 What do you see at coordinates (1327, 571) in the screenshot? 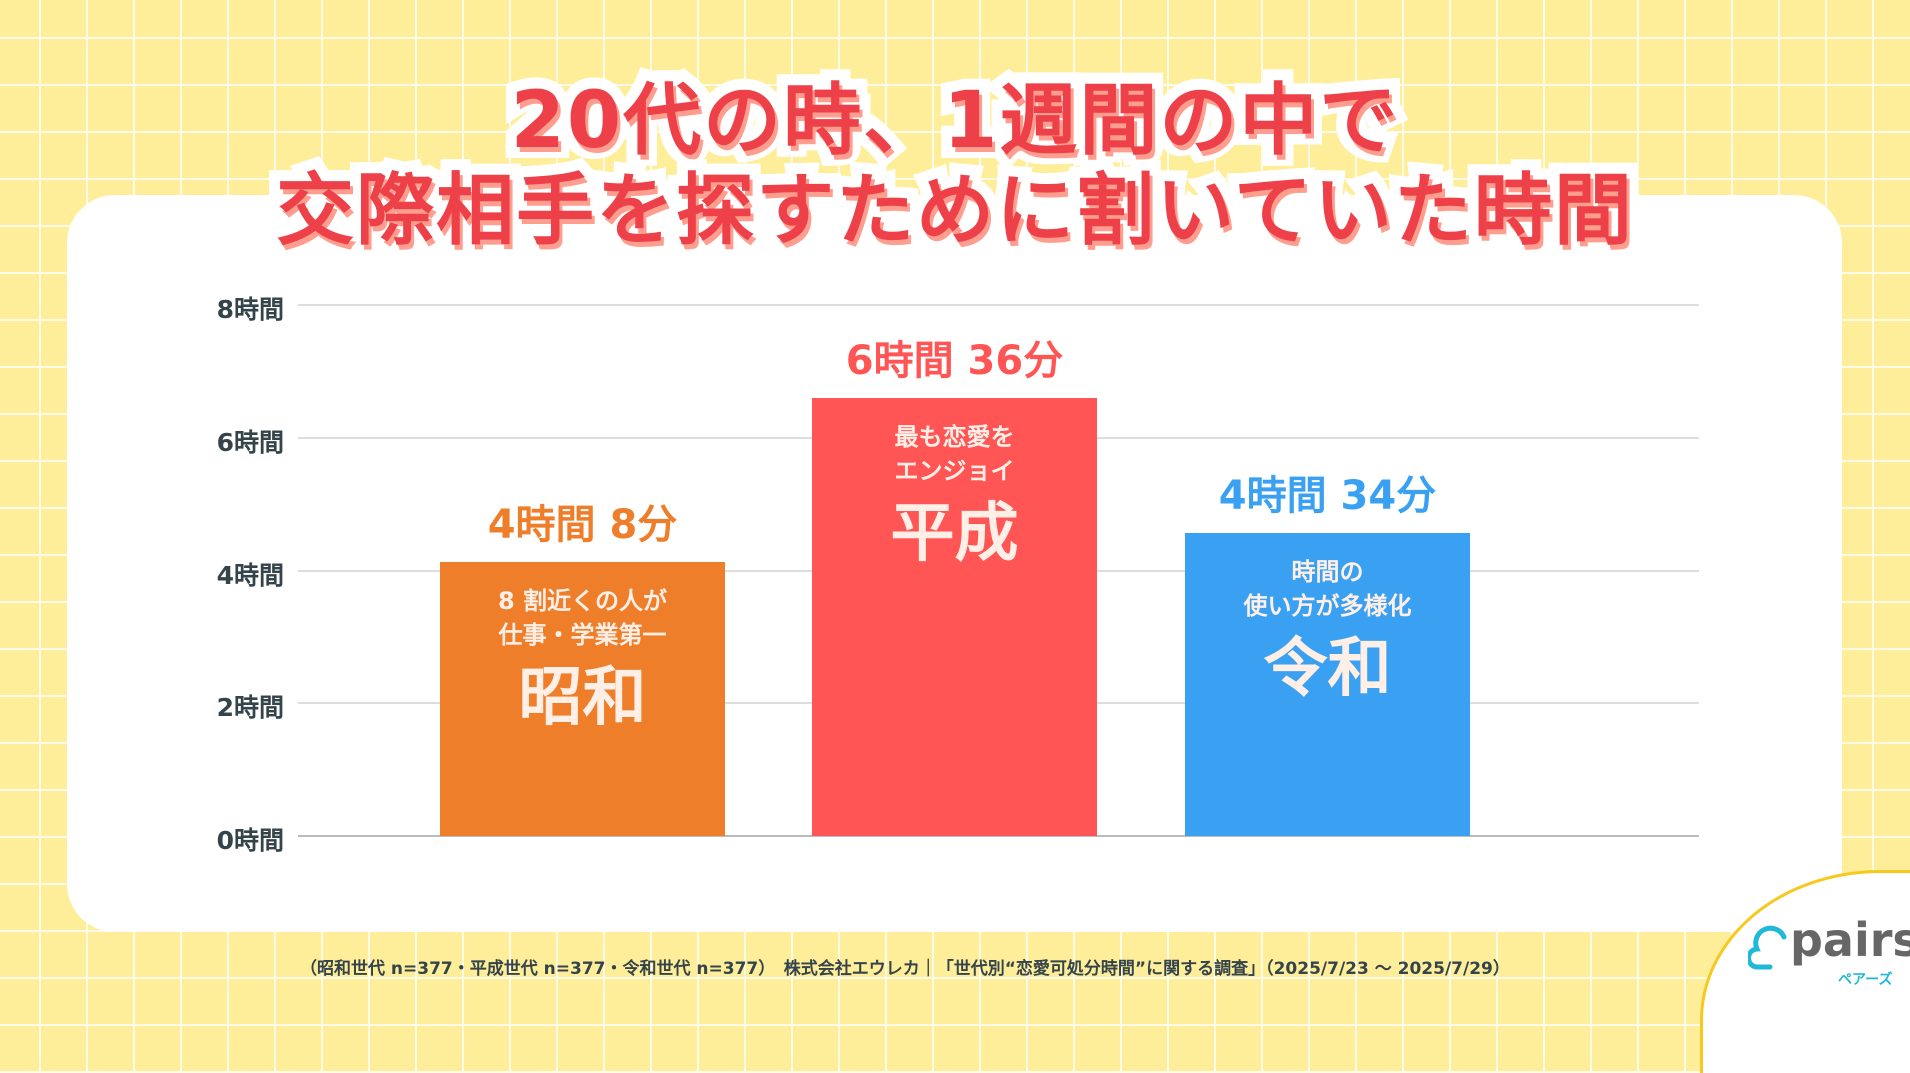
I see `bar-note-line: 時間の` at bounding box center [1327, 571].